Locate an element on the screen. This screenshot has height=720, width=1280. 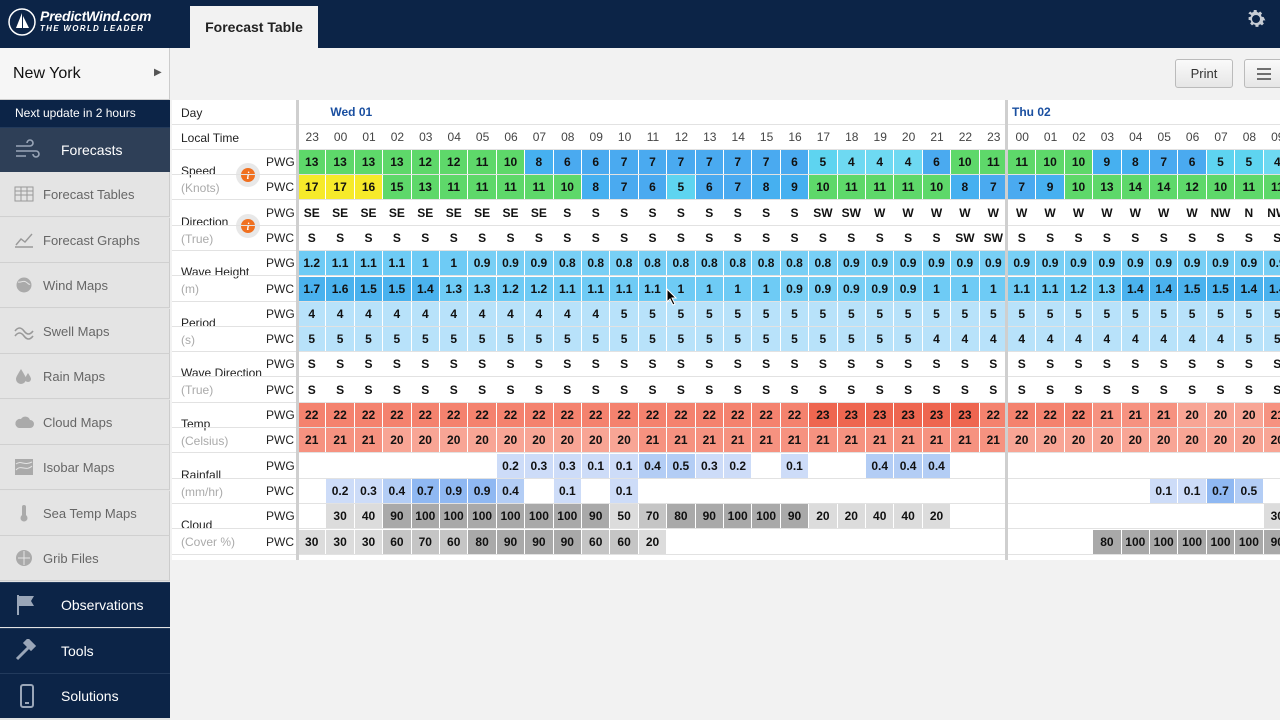
day-row-label: Day is located at coordinates (192, 113).